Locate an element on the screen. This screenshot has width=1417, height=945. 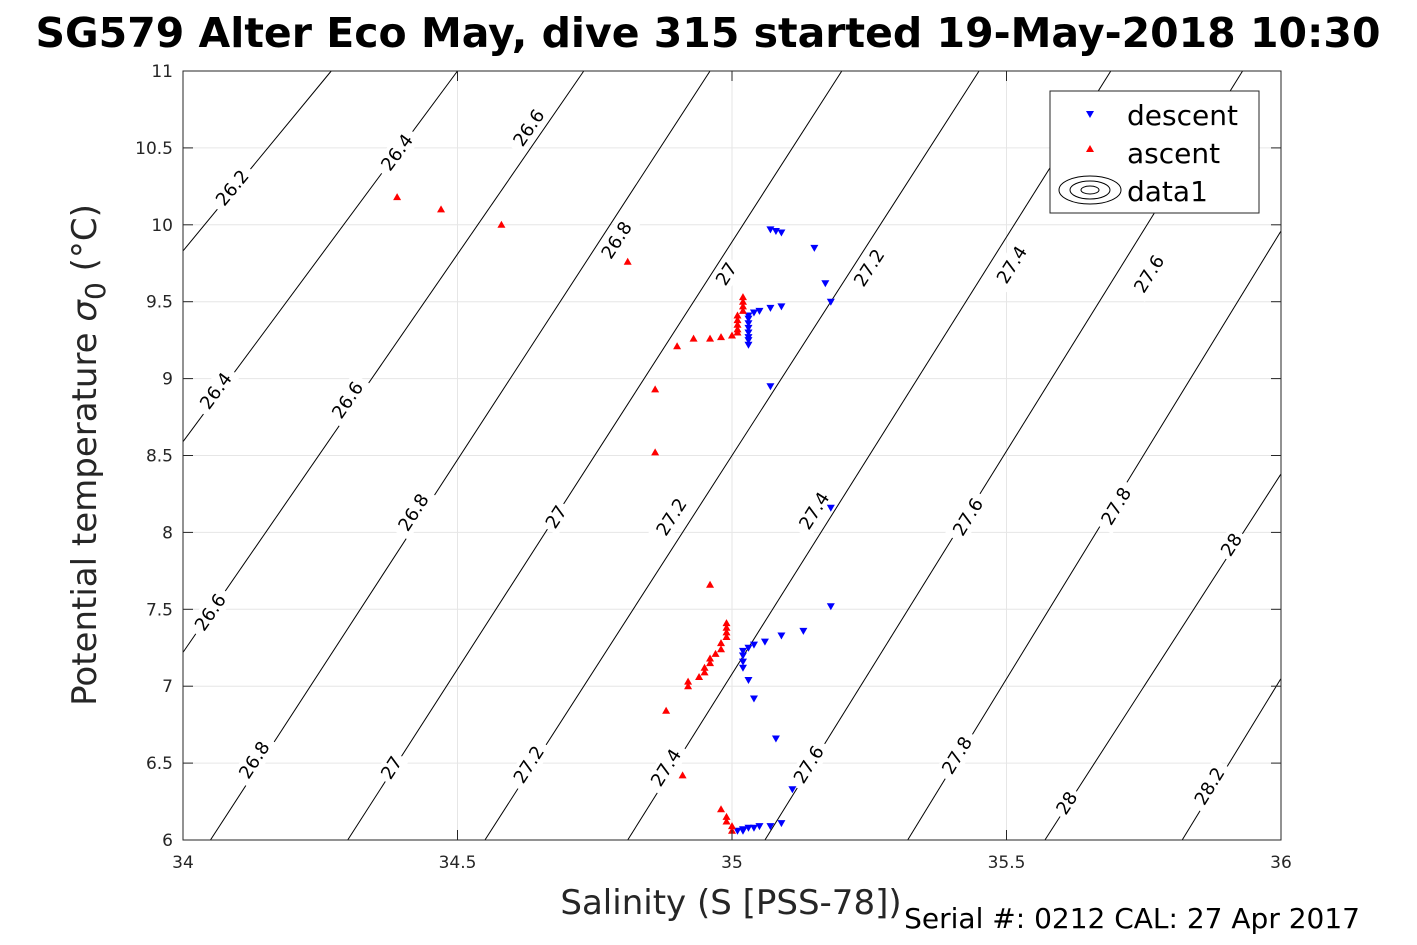
y-tick-label: 8.5 is located at coordinates (159, 457).